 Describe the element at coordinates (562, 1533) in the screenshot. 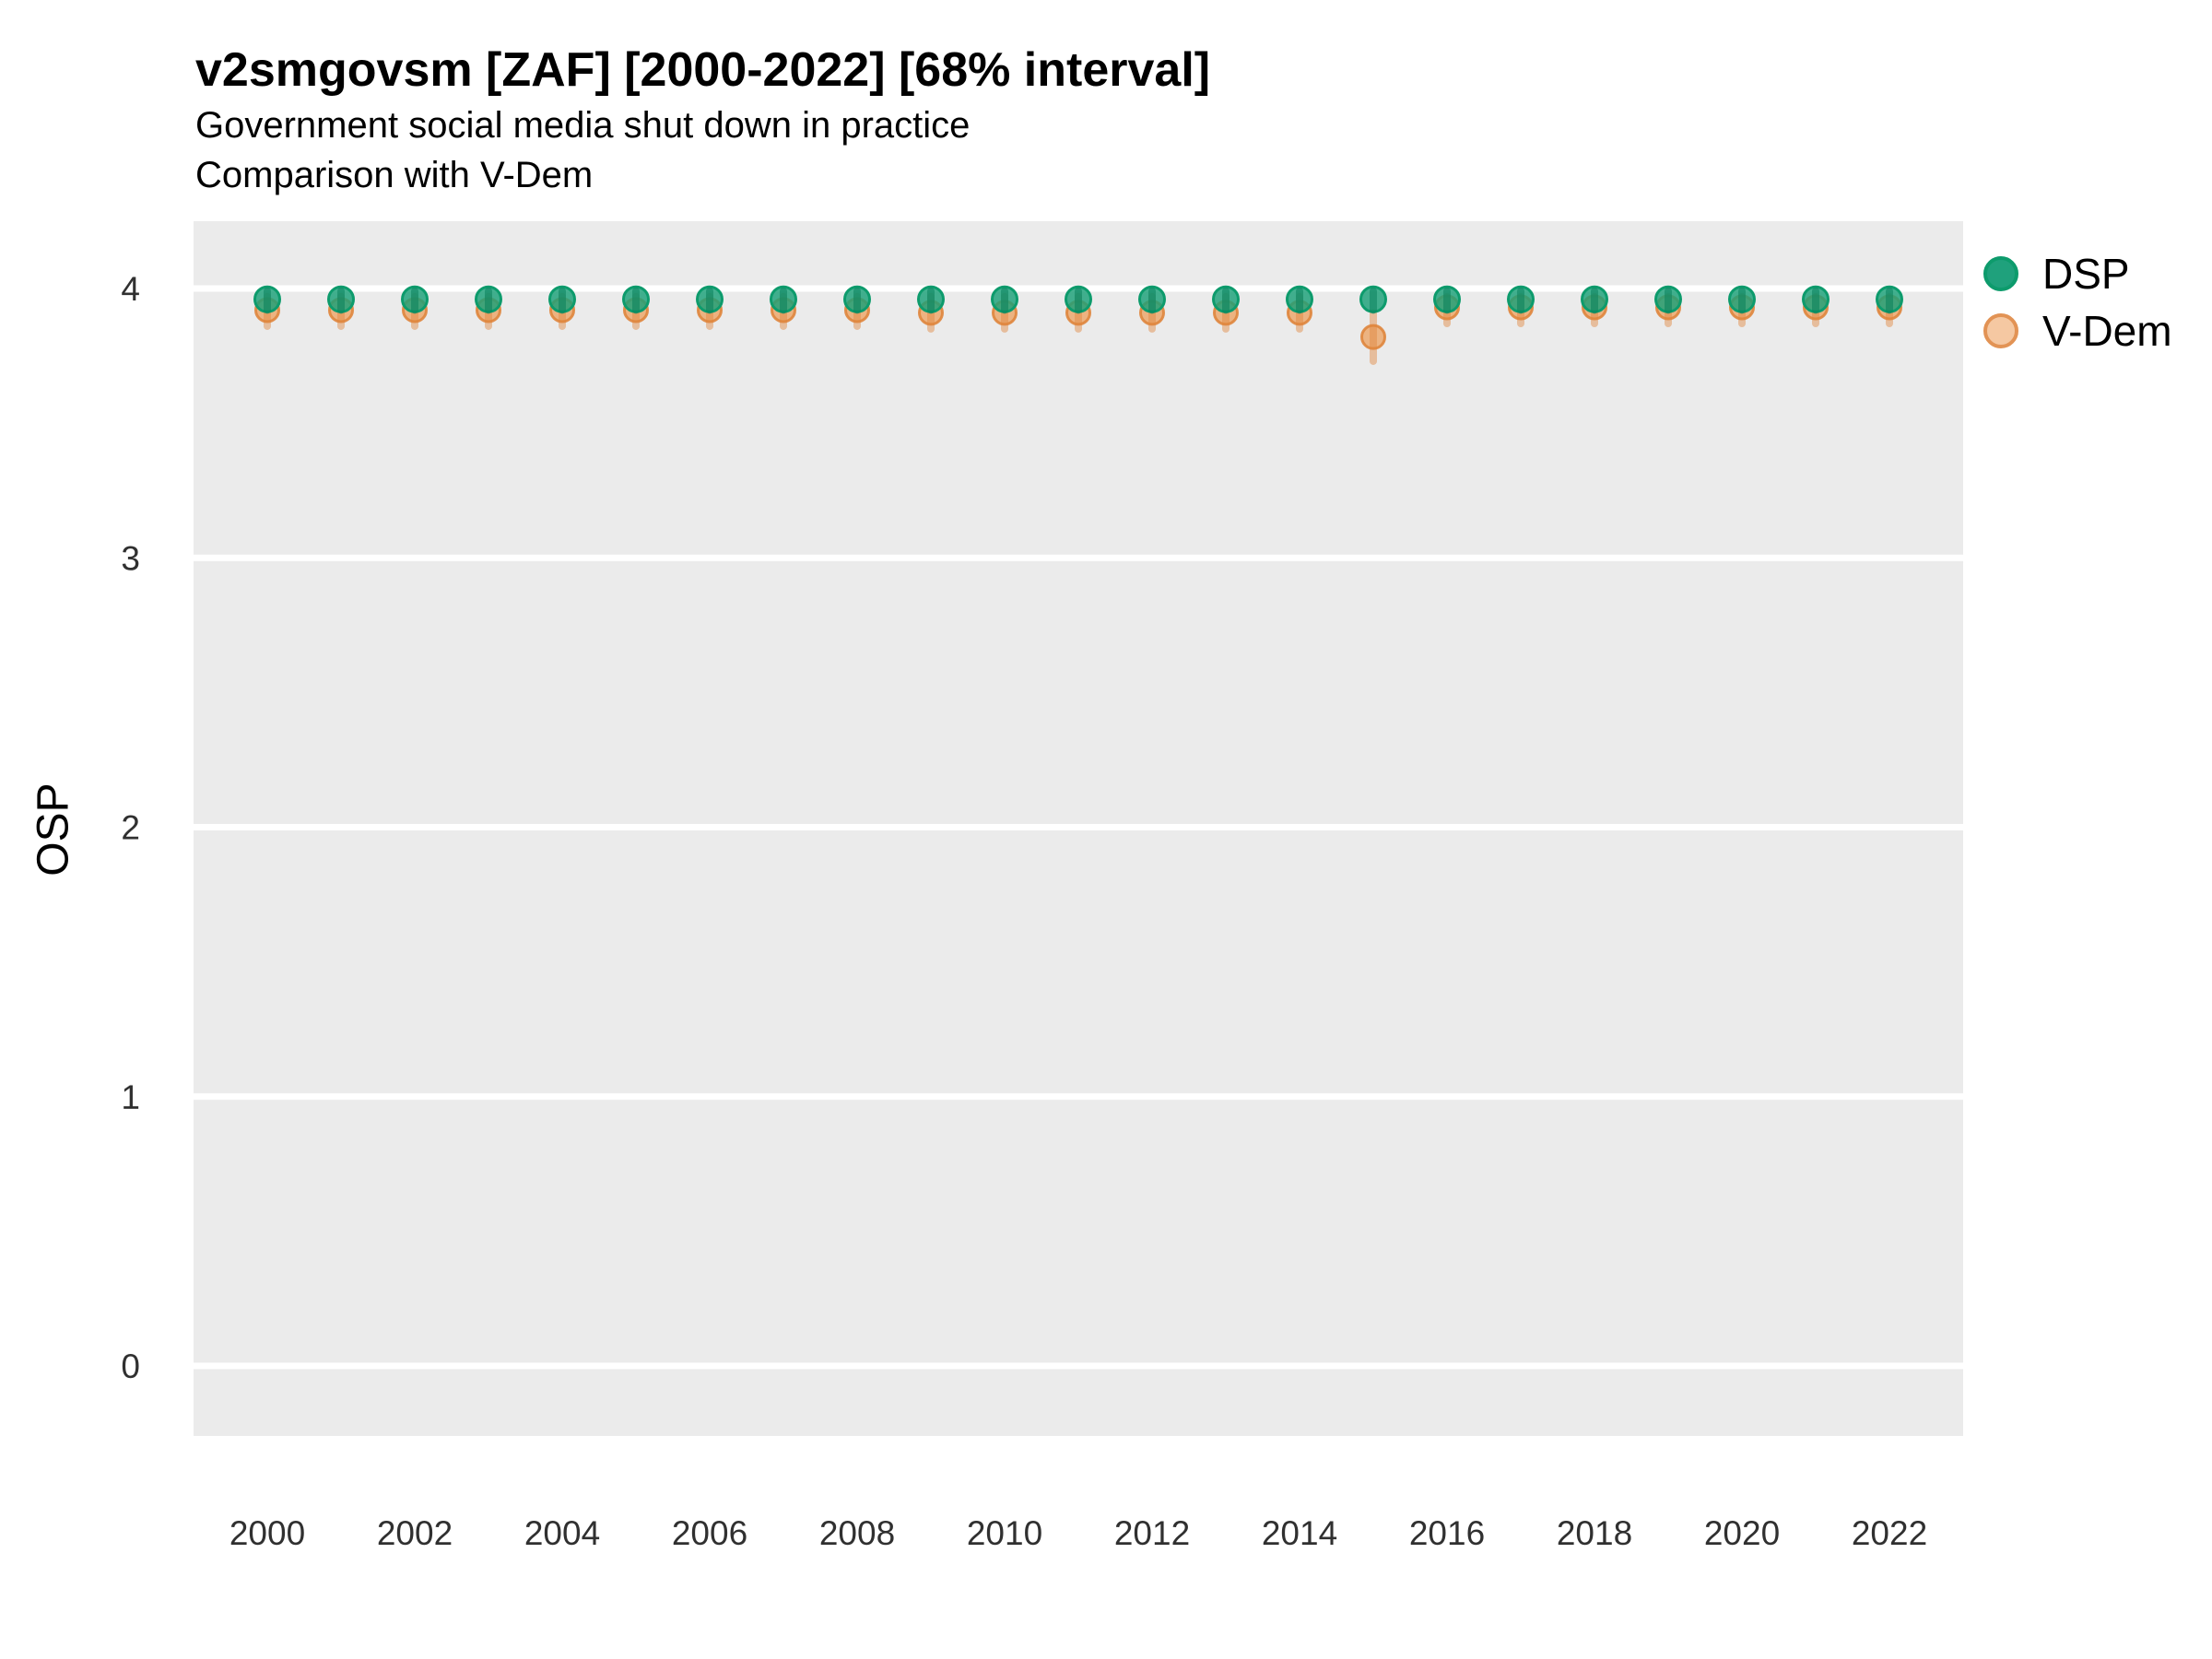

I see `x-tick-label: 2004` at that location.